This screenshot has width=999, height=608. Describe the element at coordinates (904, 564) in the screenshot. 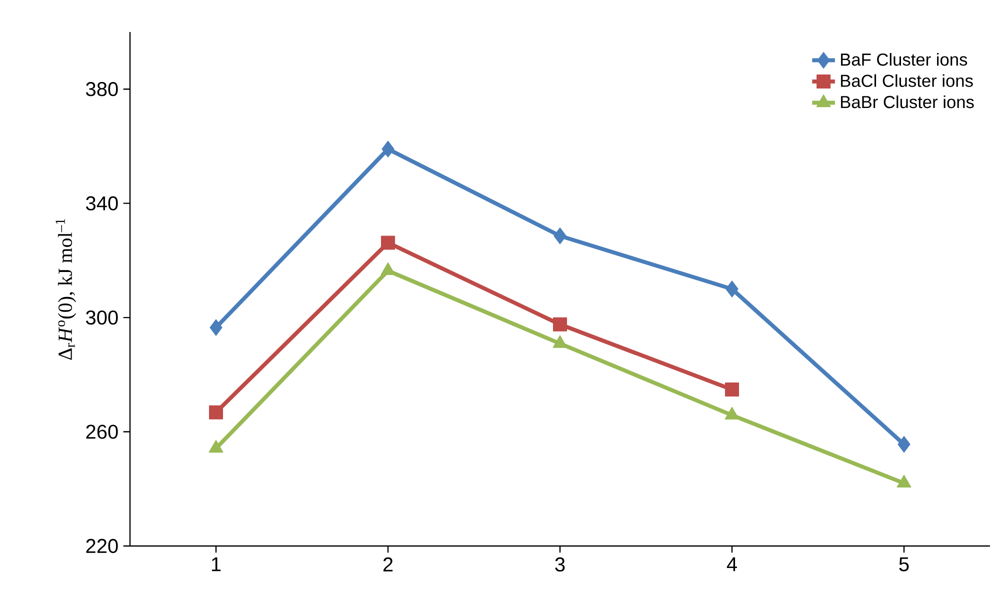

I see `x-tick-label: 5` at that location.